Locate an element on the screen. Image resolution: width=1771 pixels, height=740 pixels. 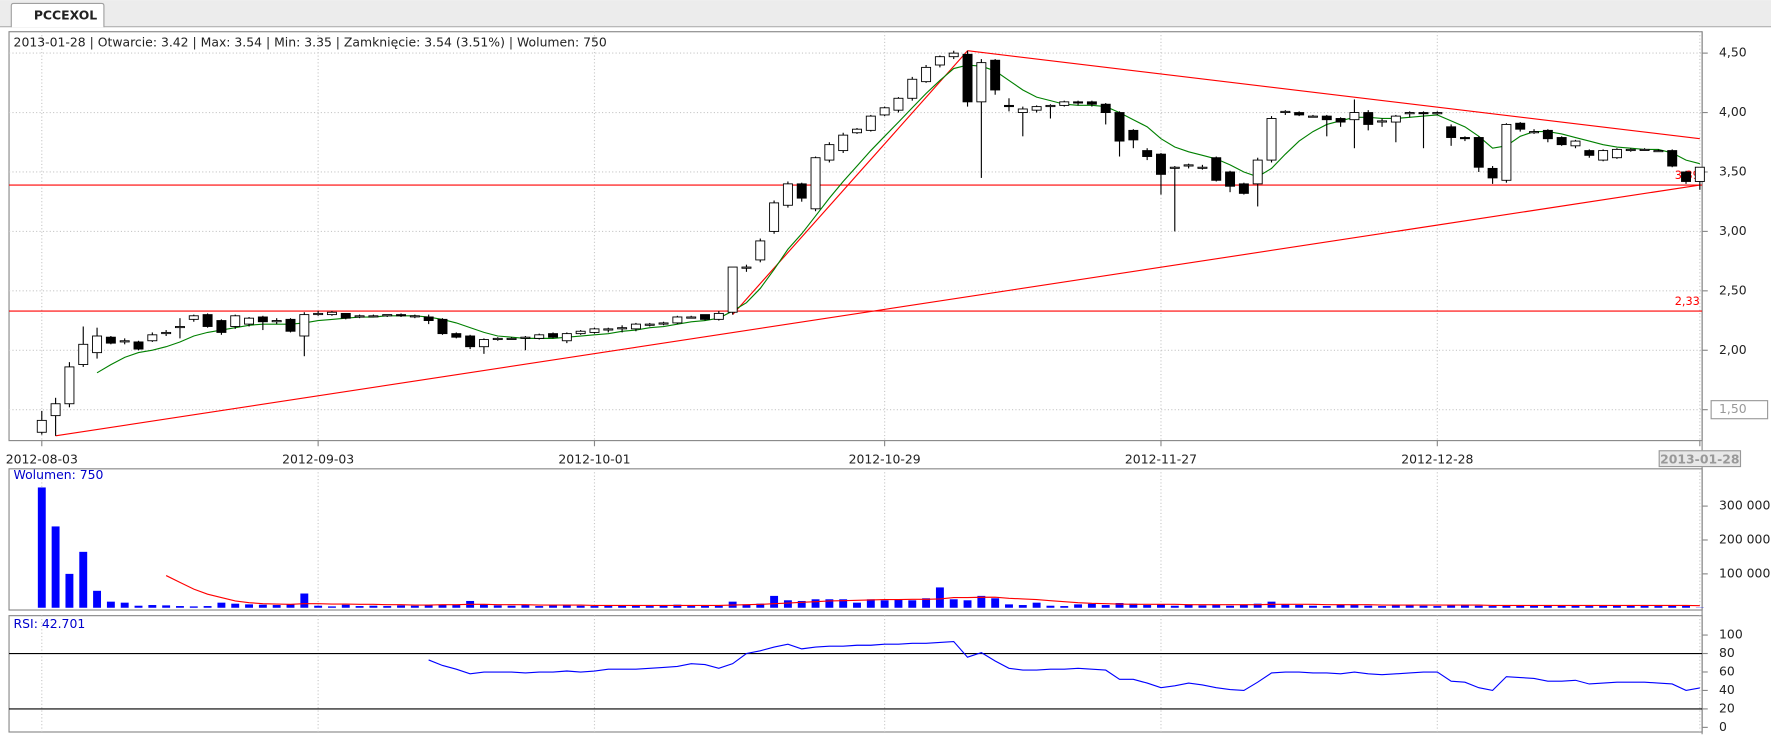
tab is located at coordinates (57, 15).